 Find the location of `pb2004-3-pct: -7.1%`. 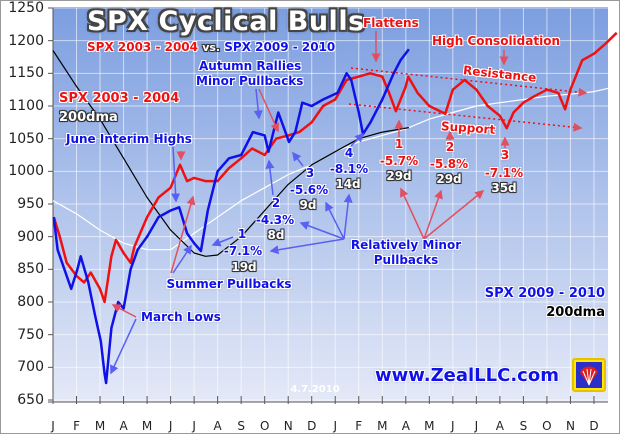

pb2004-3-pct: -7.1% is located at coordinates (504, 173).